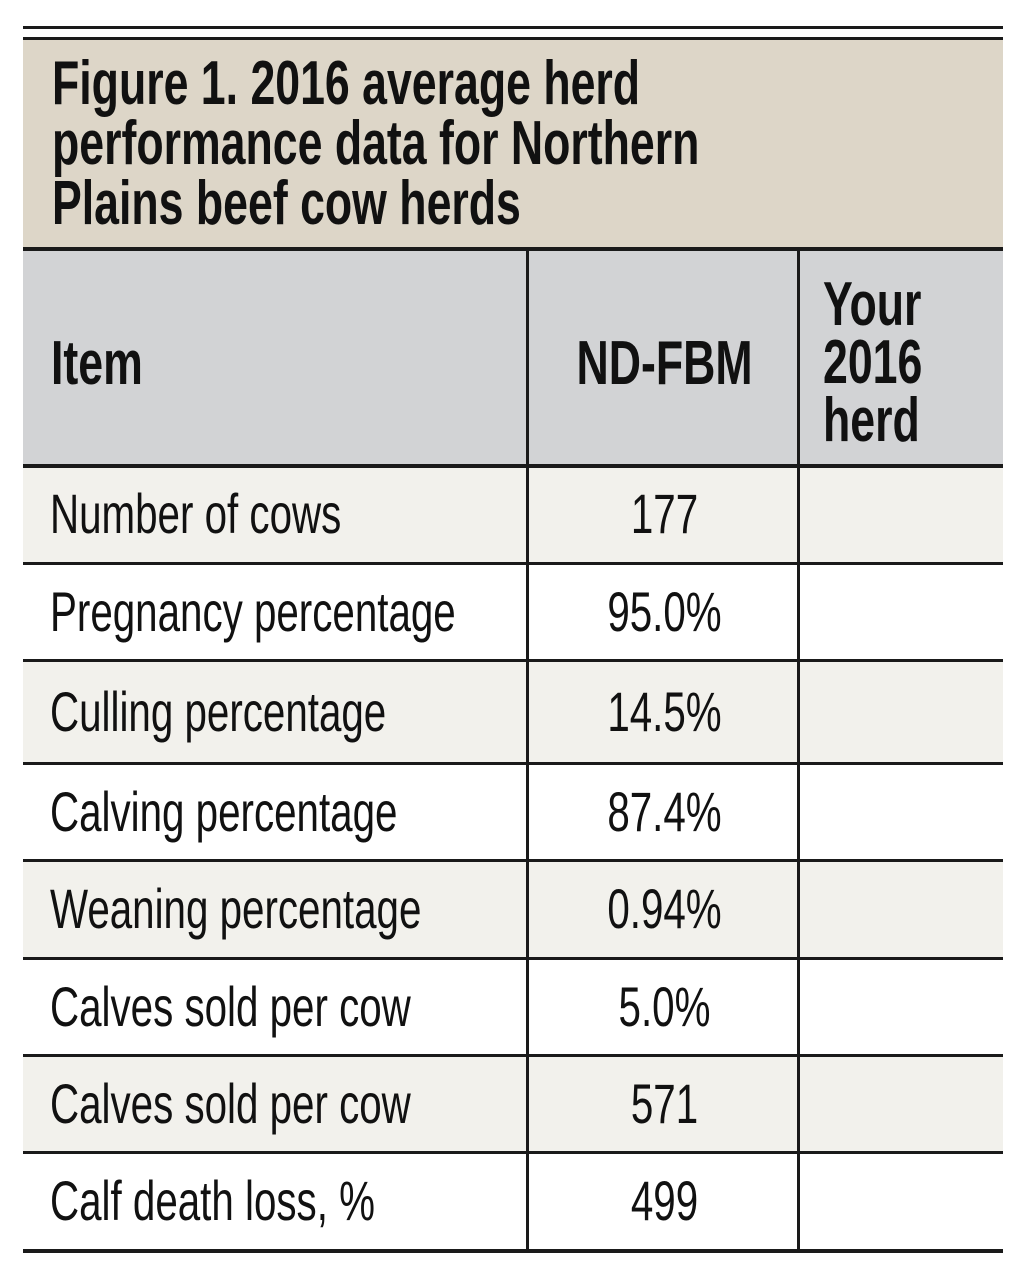  What do you see at coordinates (664, 1006) in the screenshot?
I see `cell-nd-fbm: 5.0%` at bounding box center [664, 1006].